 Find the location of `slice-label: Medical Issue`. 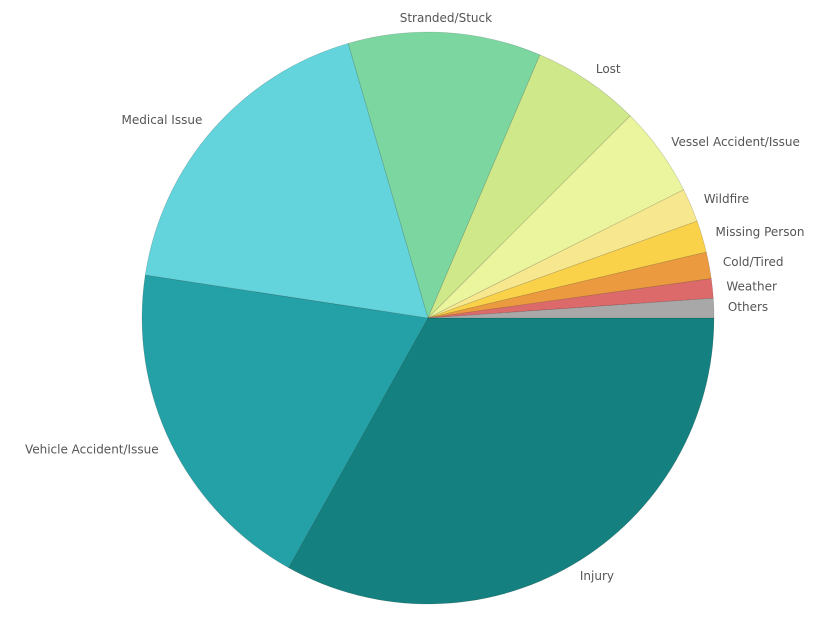

slice-label: Medical Issue is located at coordinates (162, 120).